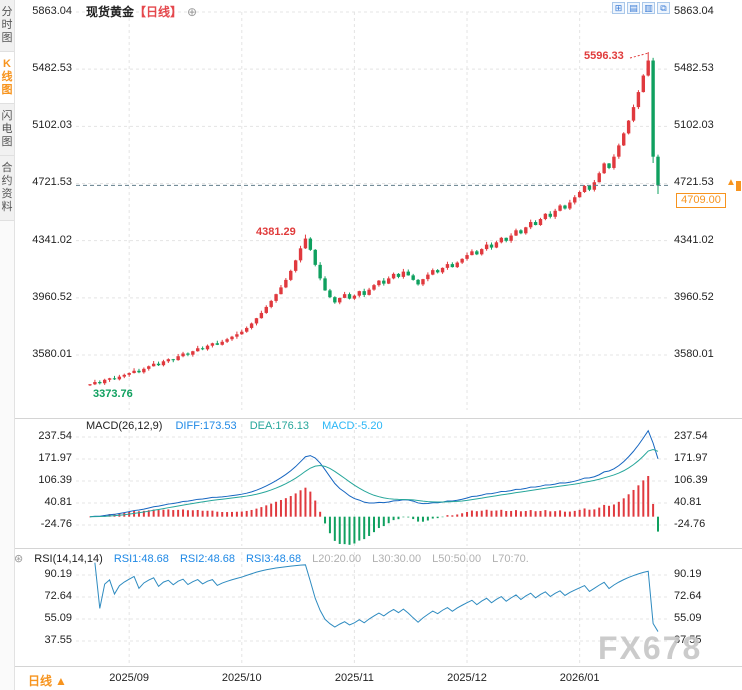 The width and height of the screenshot is (742, 690). Describe the element at coordinates (352, 426) in the screenshot. I see `macd-hist-value: MACD:-5.20` at that location.